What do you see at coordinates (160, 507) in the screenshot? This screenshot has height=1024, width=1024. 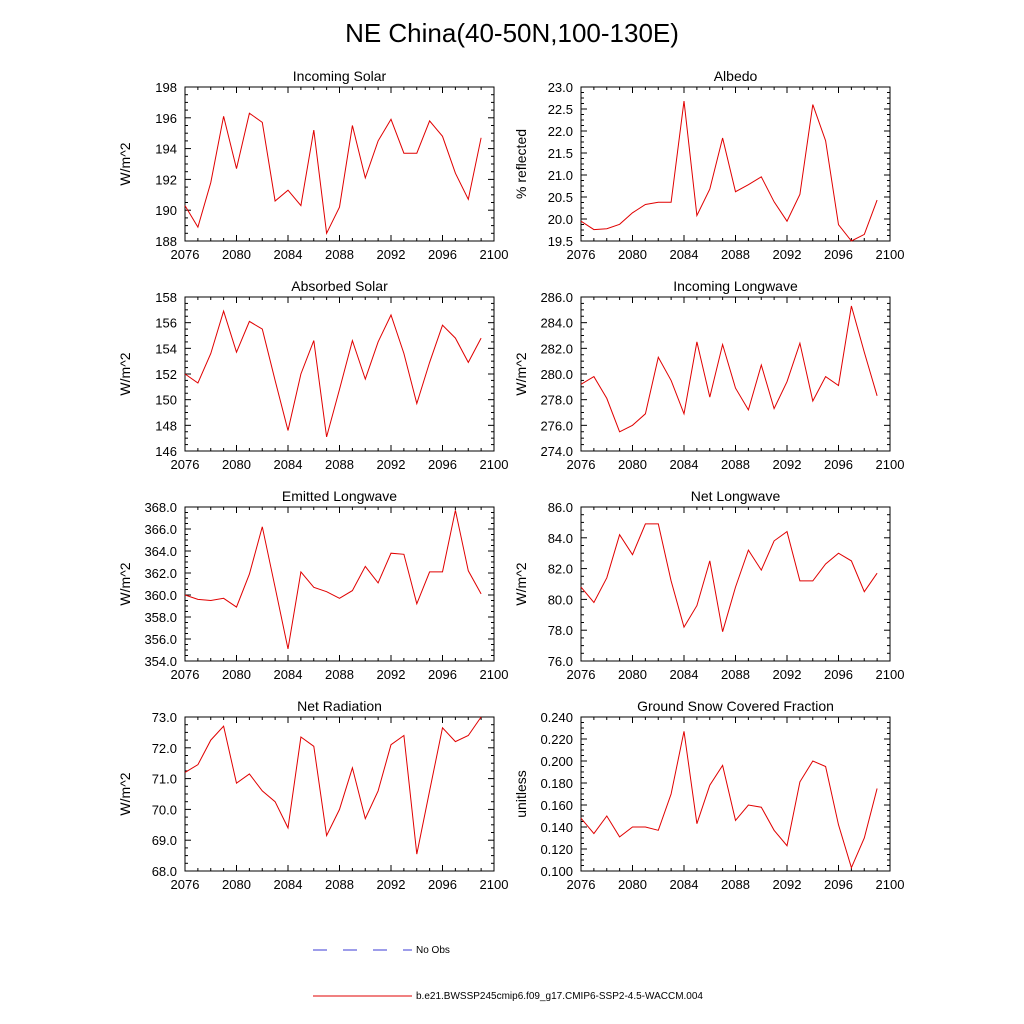 I see `y-tick-label: 368.0` at bounding box center [160, 507].